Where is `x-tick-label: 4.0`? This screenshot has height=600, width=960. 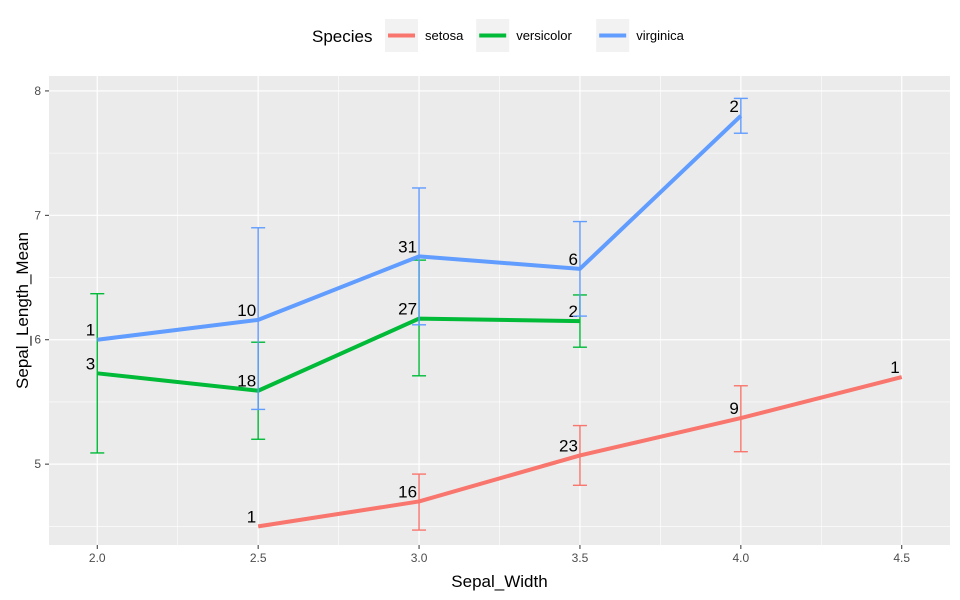
x-tick-label: 4.0 is located at coordinates (740, 558).